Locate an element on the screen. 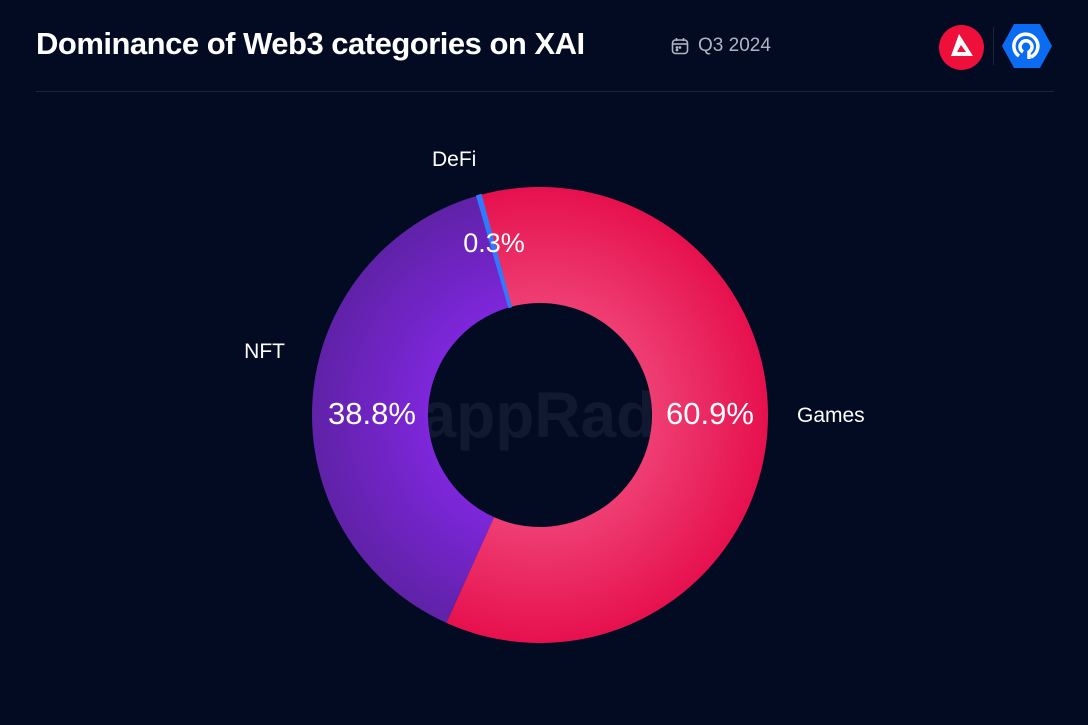  dappradar-logo is located at coordinates (1027, 46).